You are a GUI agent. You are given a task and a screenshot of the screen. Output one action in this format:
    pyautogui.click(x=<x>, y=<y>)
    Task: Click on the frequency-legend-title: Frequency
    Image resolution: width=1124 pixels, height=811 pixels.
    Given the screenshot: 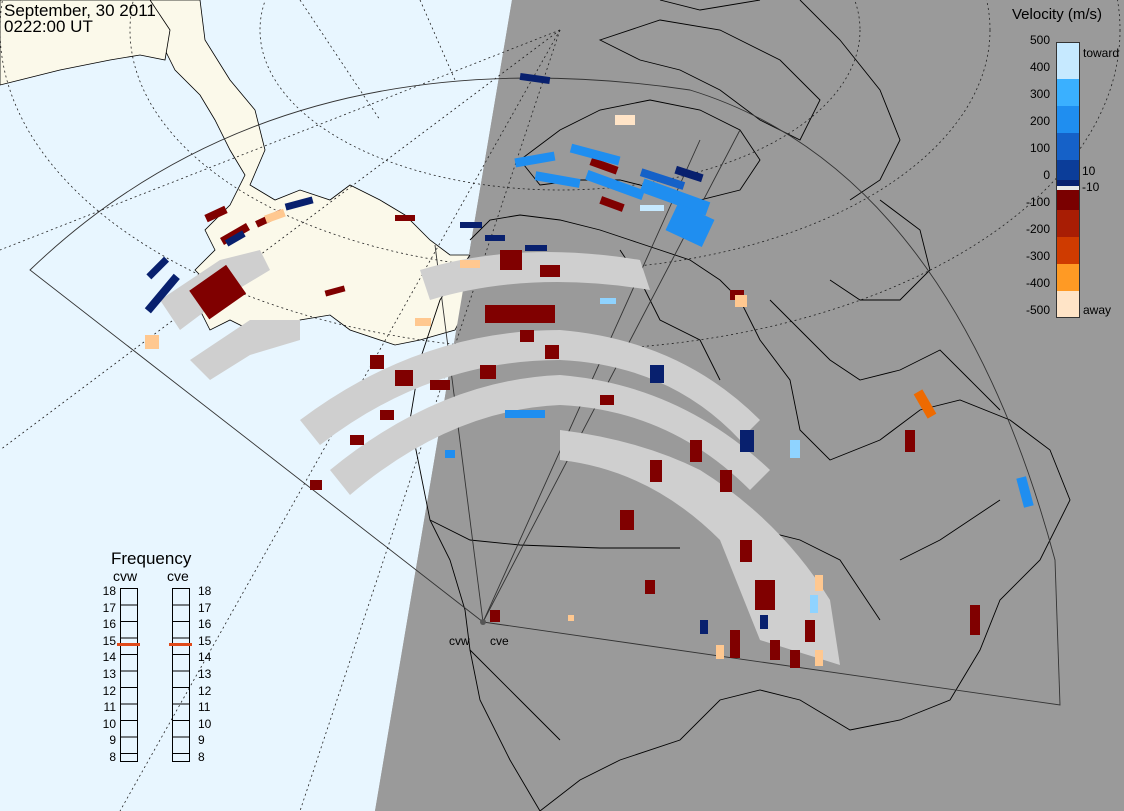 What is the action you would take?
    pyautogui.click(x=151, y=558)
    